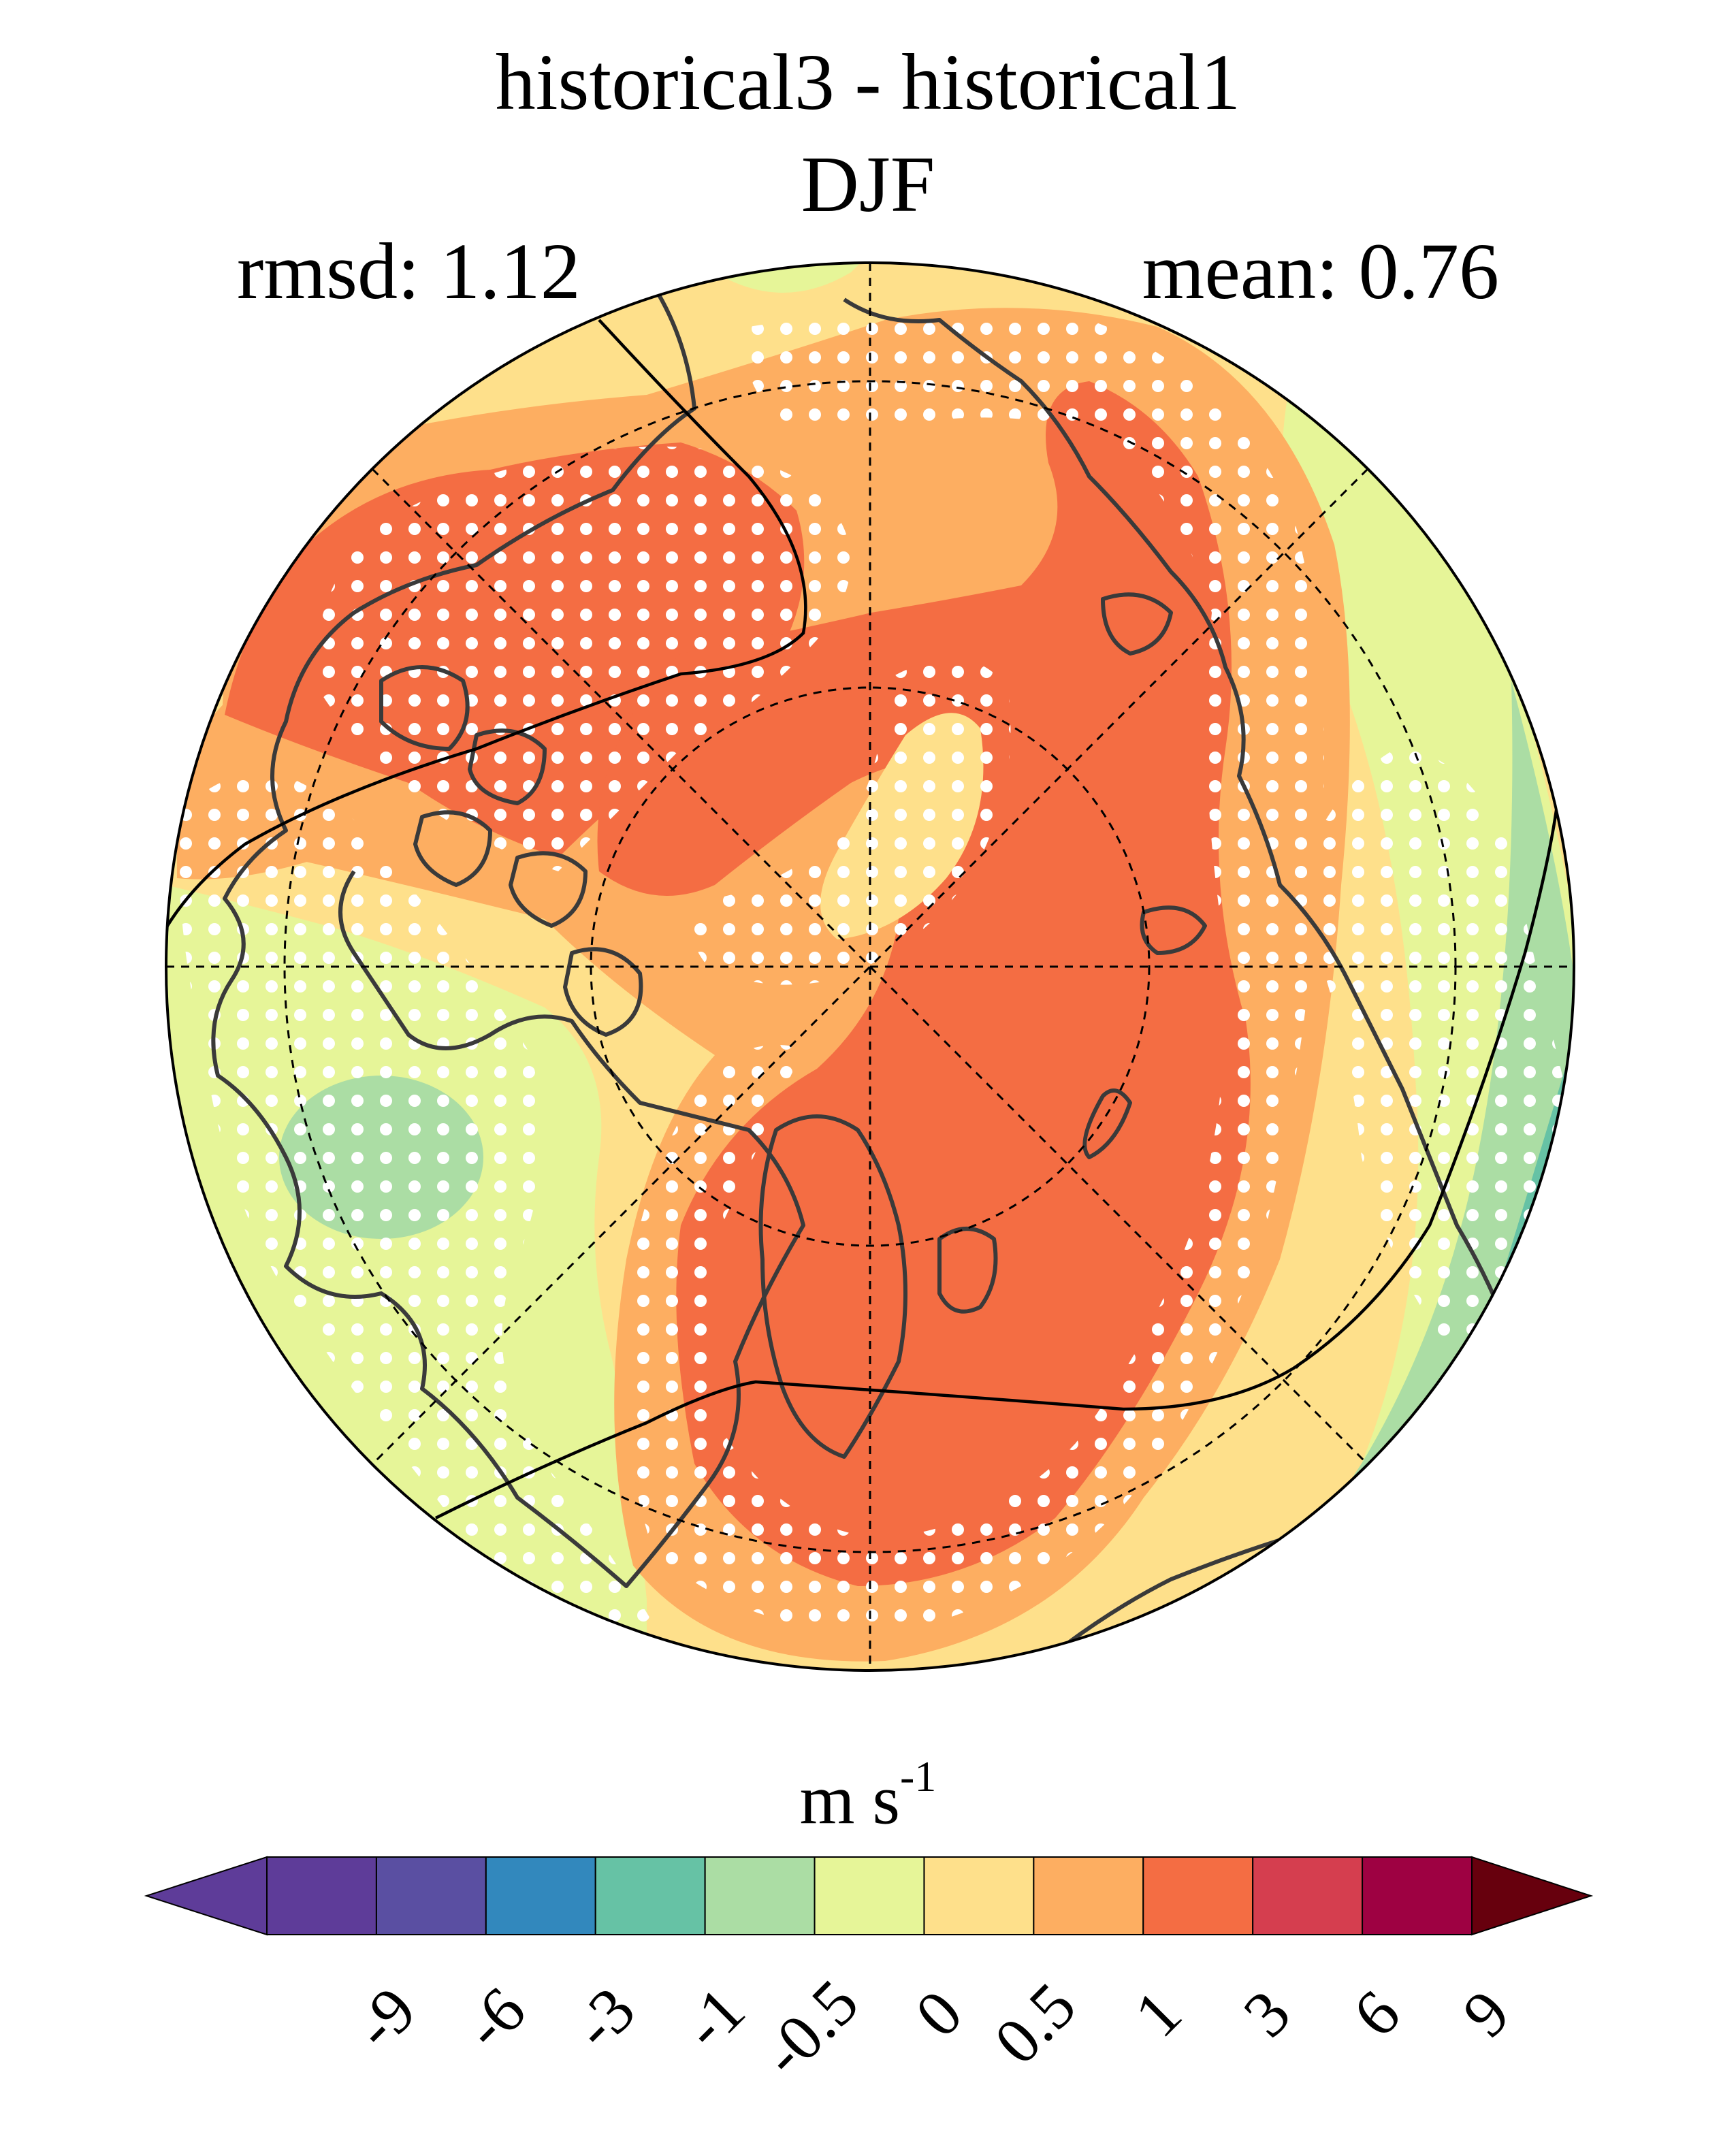 The height and width of the screenshot is (2130, 1736). What do you see at coordinates (1320, 271) in the screenshot?
I see `mean-label: mean: 0.76` at bounding box center [1320, 271].